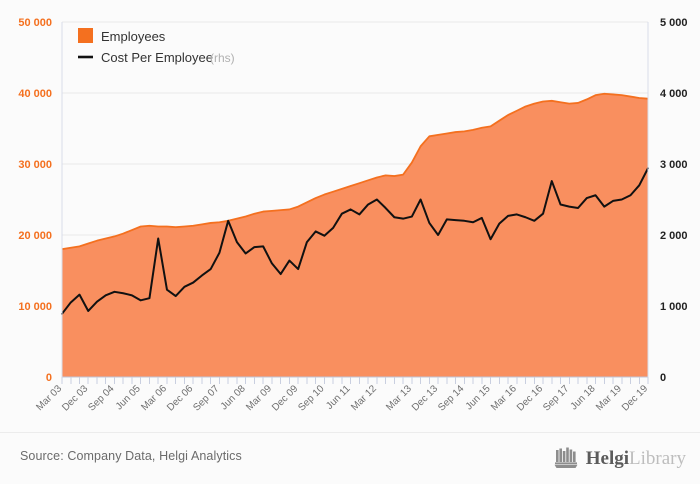  What do you see at coordinates (674, 236) in the screenshot?
I see `y-right-tick-label-2: 2 000` at bounding box center [674, 236].